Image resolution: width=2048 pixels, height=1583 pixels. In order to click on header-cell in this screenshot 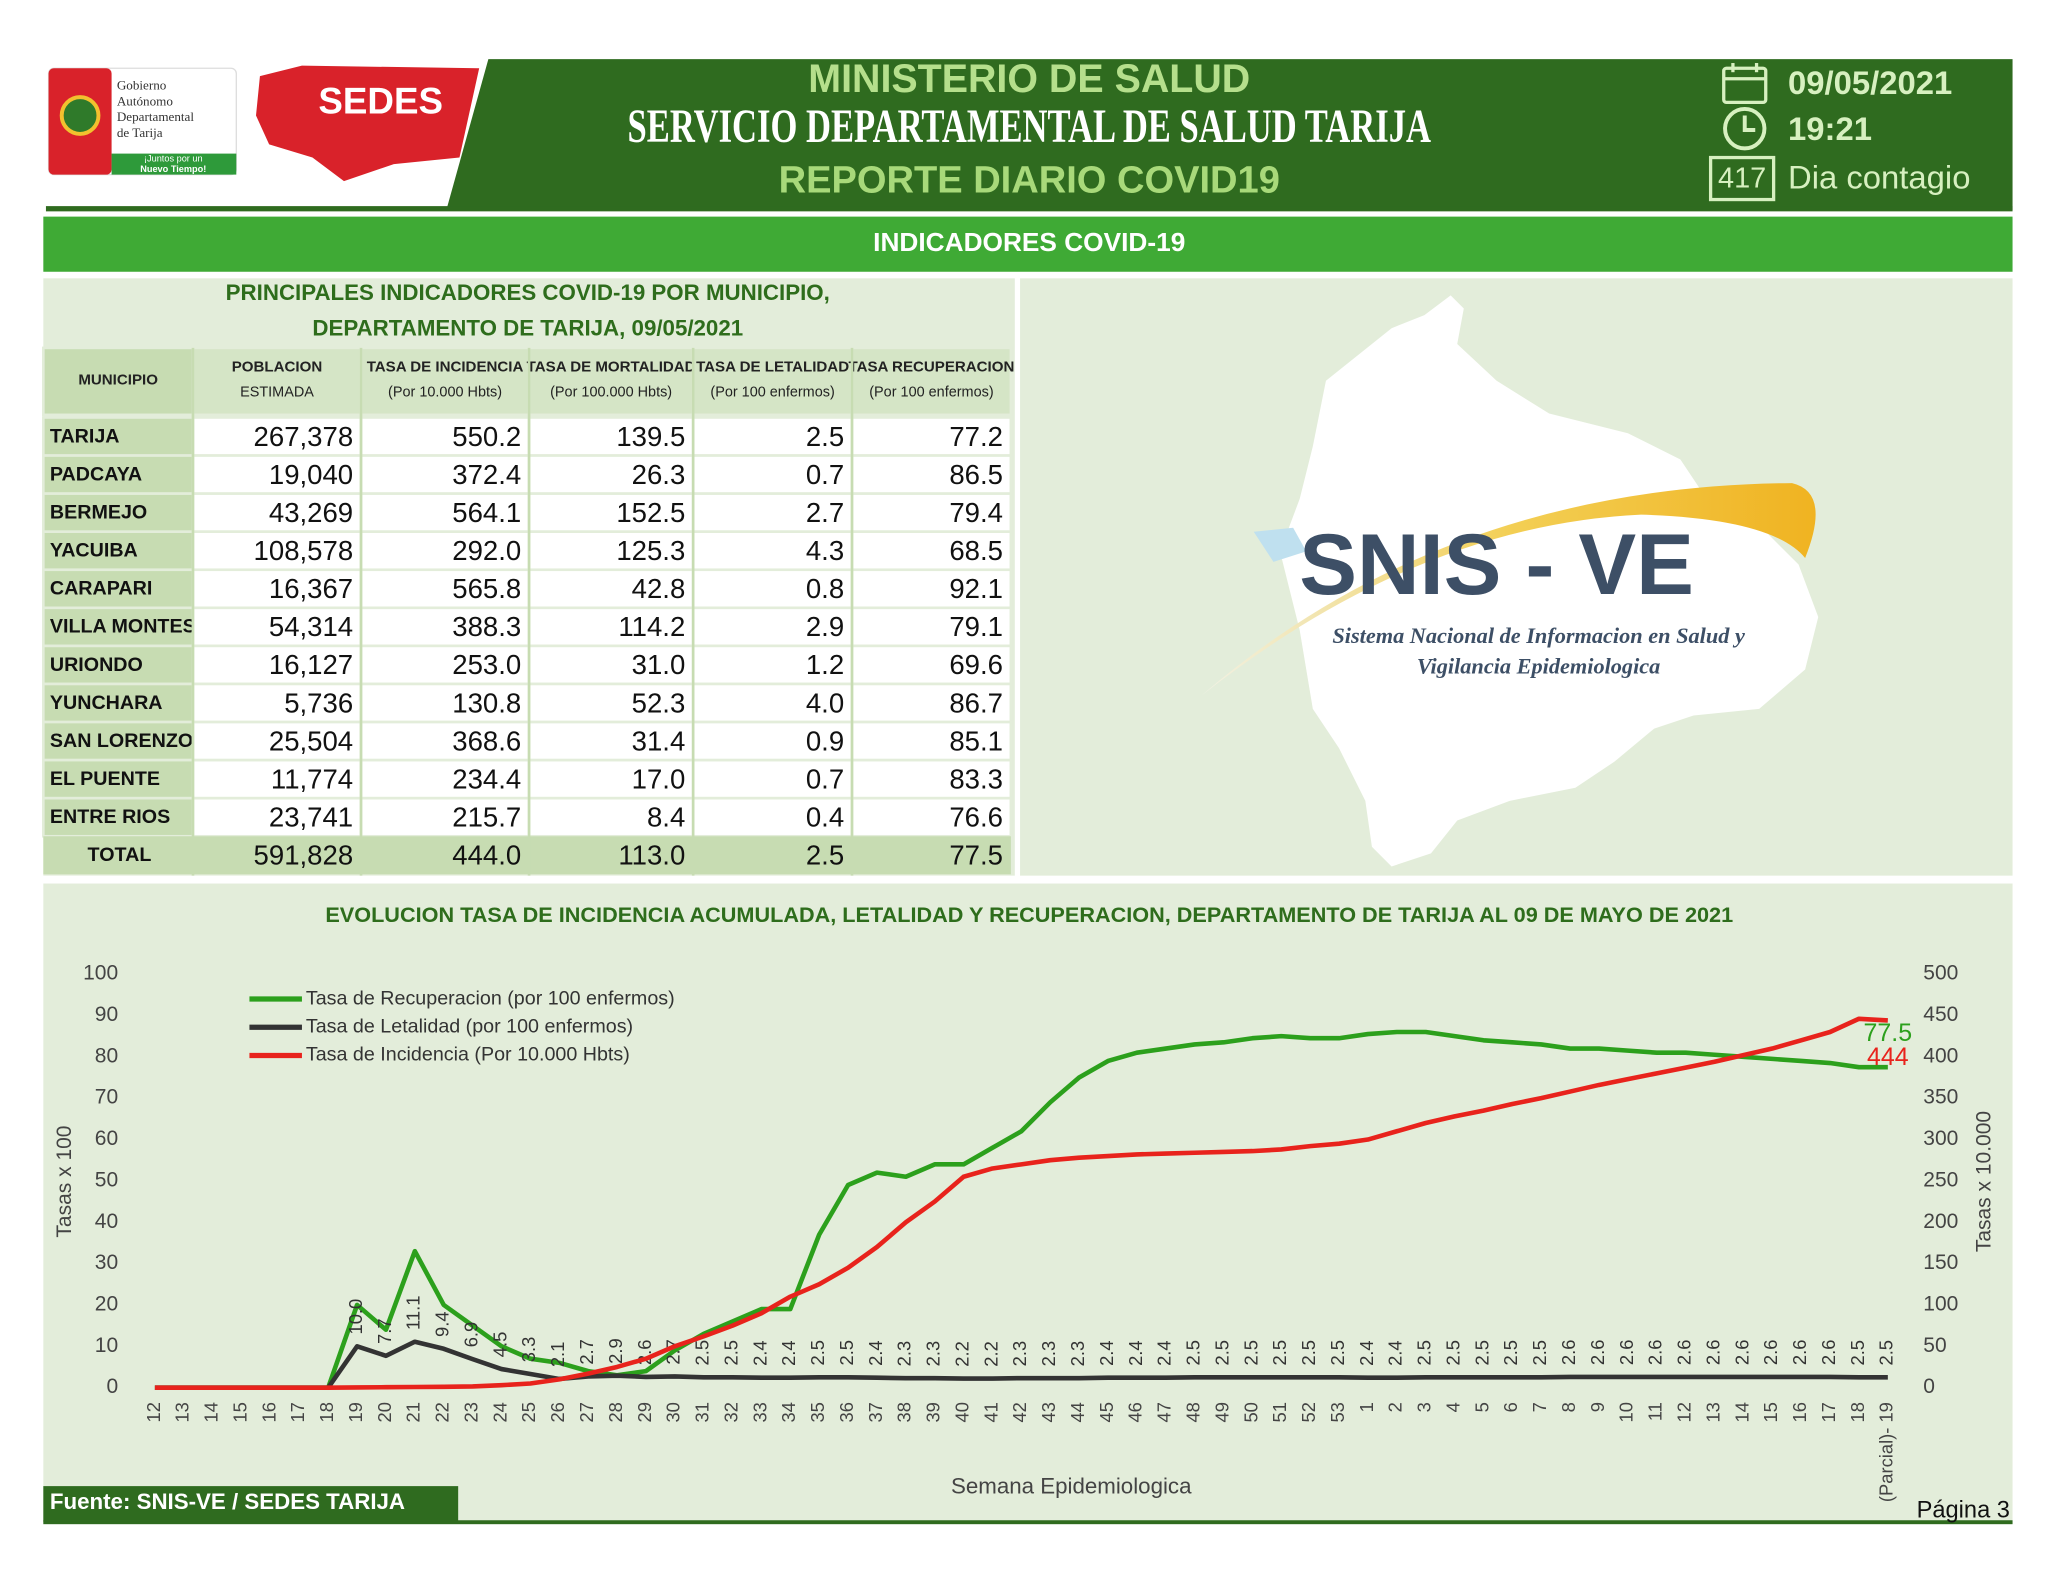, I will do `click(277, 381)`.